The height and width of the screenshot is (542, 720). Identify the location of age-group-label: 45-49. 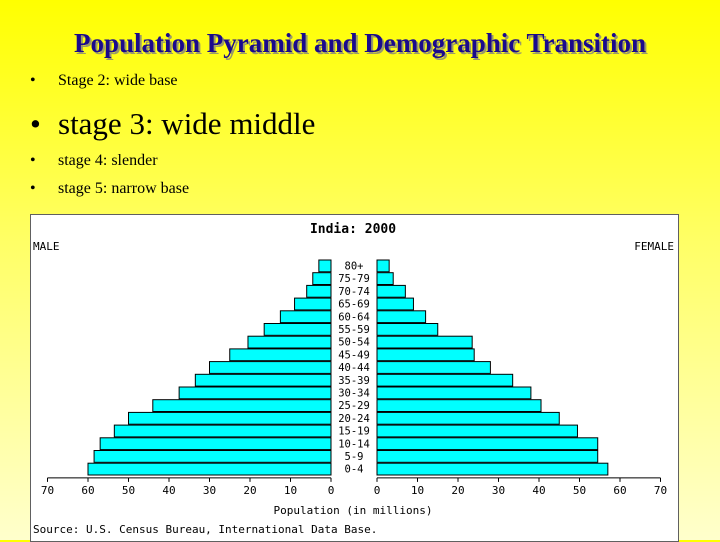
(354, 355).